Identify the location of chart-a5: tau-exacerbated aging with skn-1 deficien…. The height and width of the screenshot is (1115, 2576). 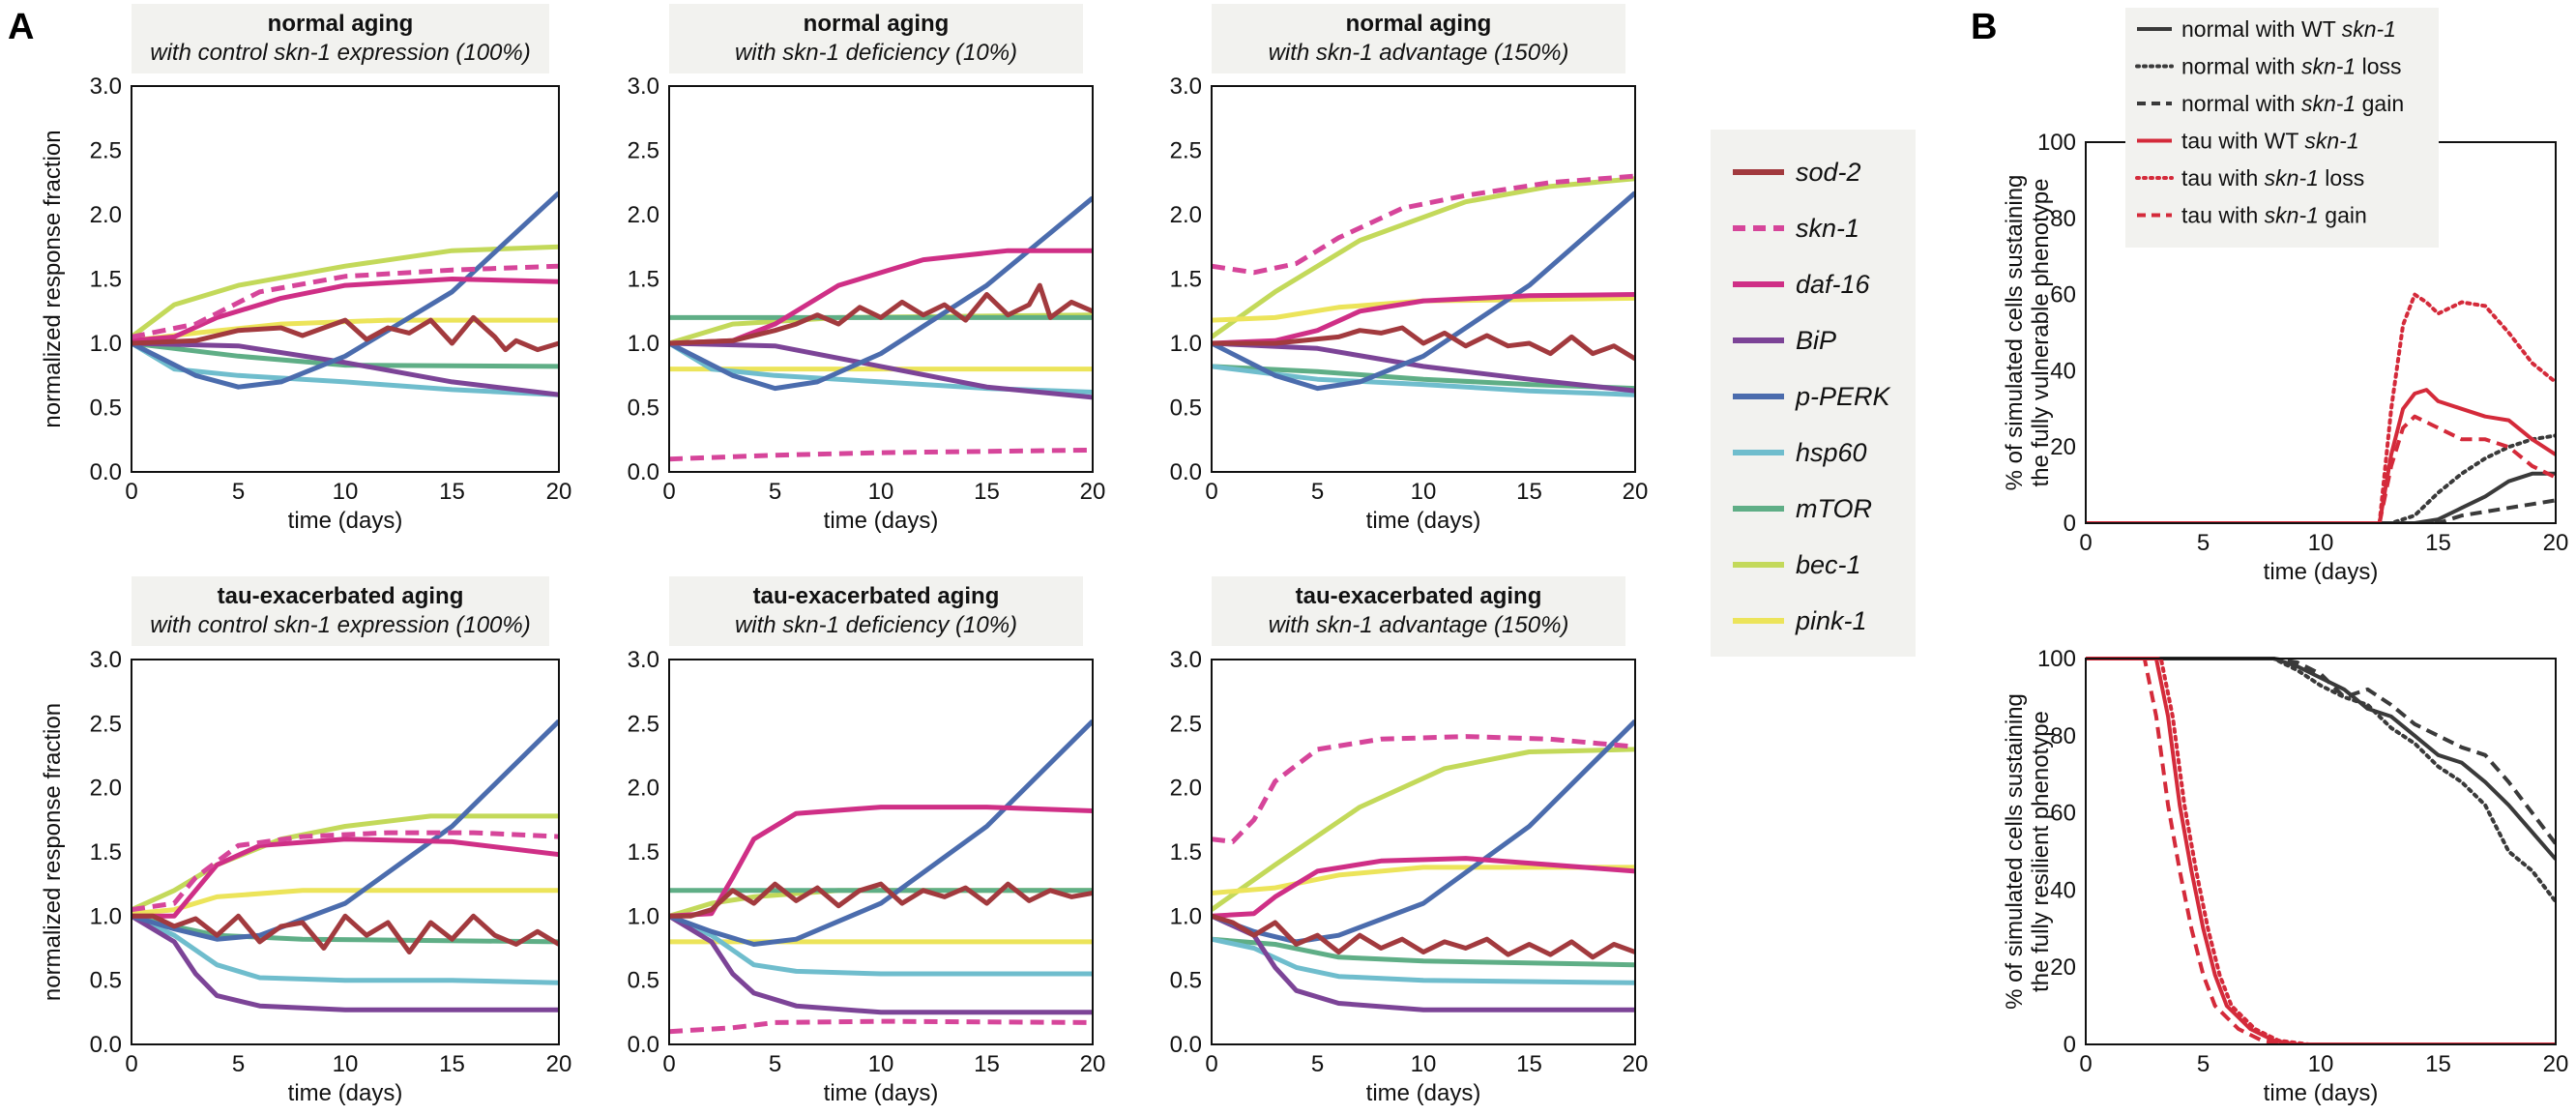
(866, 841).